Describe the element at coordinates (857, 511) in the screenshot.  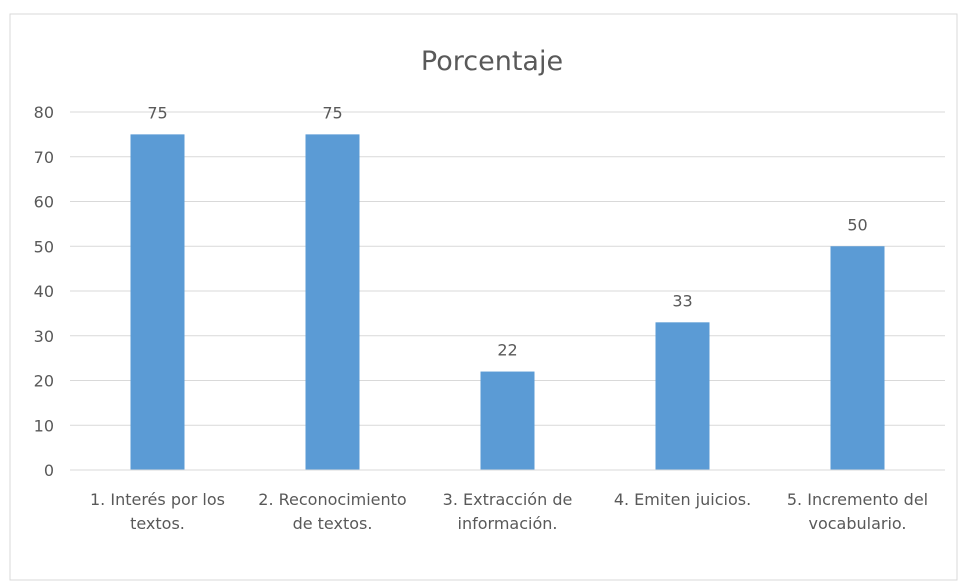
I see `x-tick-label: 5. Incremento del vocabulario.` at that location.